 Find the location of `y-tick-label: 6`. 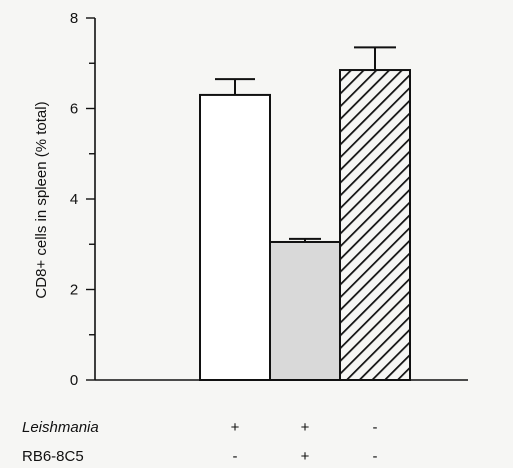

y-tick-label: 6 is located at coordinates (74, 109).